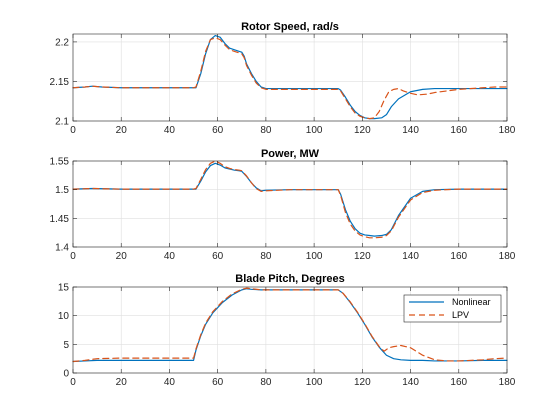 This screenshot has height=420, width=560. What do you see at coordinates (290, 27) in the screenshot?
I see `chart-title: Rotor Speed, rad/s` at bounding box center [290, 27].